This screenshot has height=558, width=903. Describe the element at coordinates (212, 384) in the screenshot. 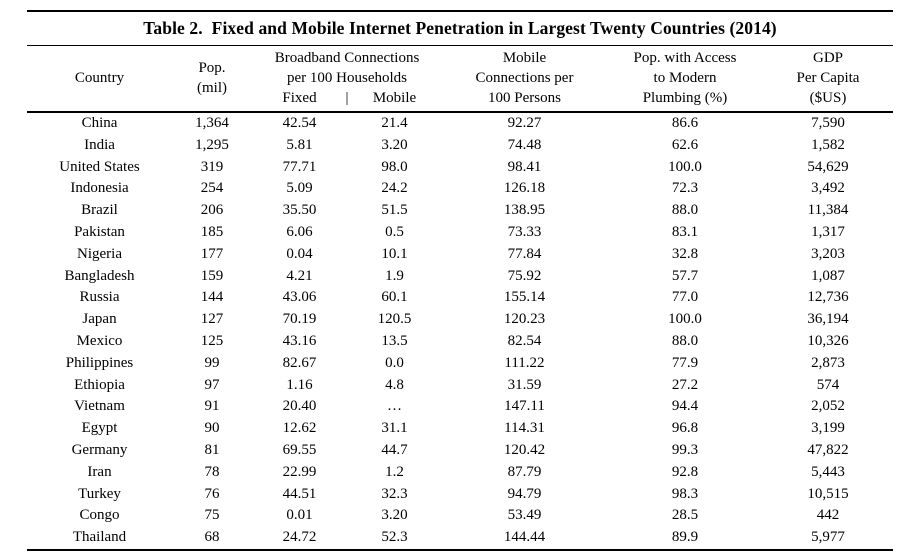

I see `cell-pop: 97` at that location.